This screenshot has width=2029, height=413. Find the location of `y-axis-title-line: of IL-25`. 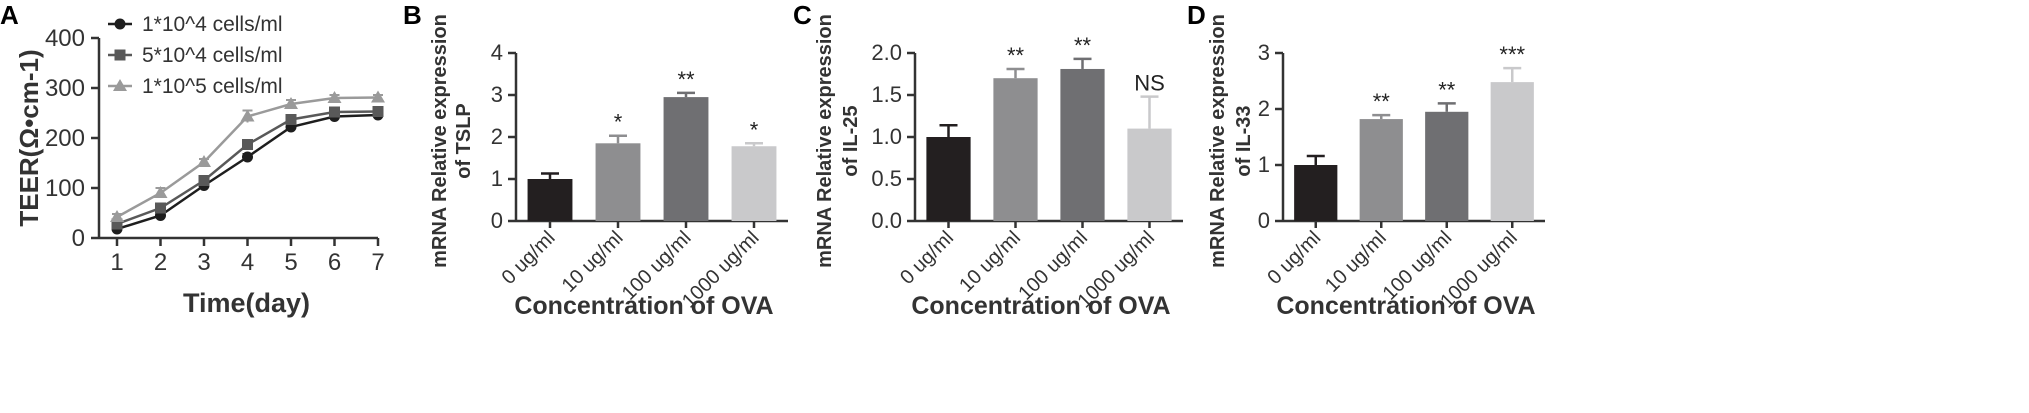

y-axis-title-line: of IL-25 is located at coordinates (851, 140).